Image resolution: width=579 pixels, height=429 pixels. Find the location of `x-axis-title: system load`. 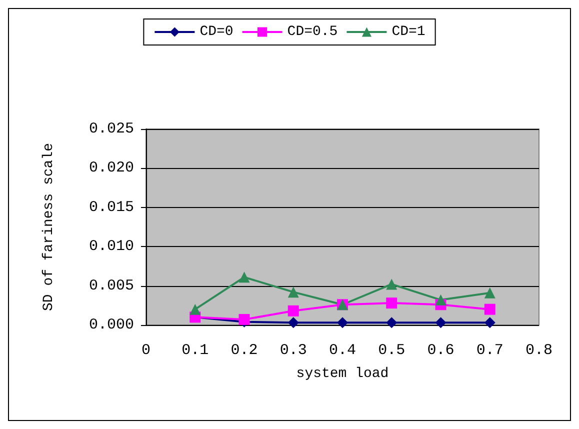

x-axis-title: system load is located at coordinates (342, 374).